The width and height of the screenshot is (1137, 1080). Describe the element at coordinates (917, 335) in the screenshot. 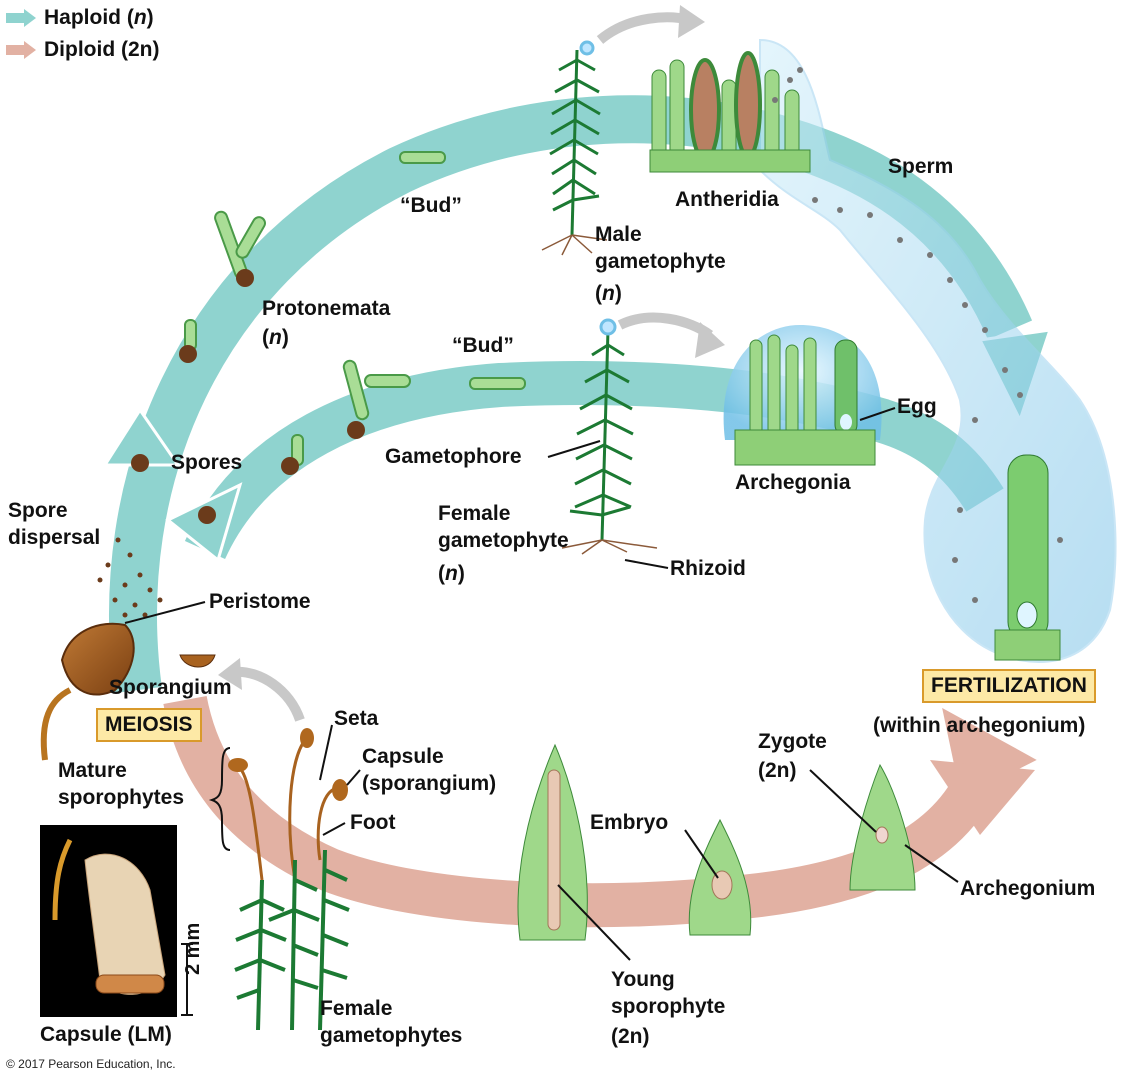

I see `sperm-dots` at that location.